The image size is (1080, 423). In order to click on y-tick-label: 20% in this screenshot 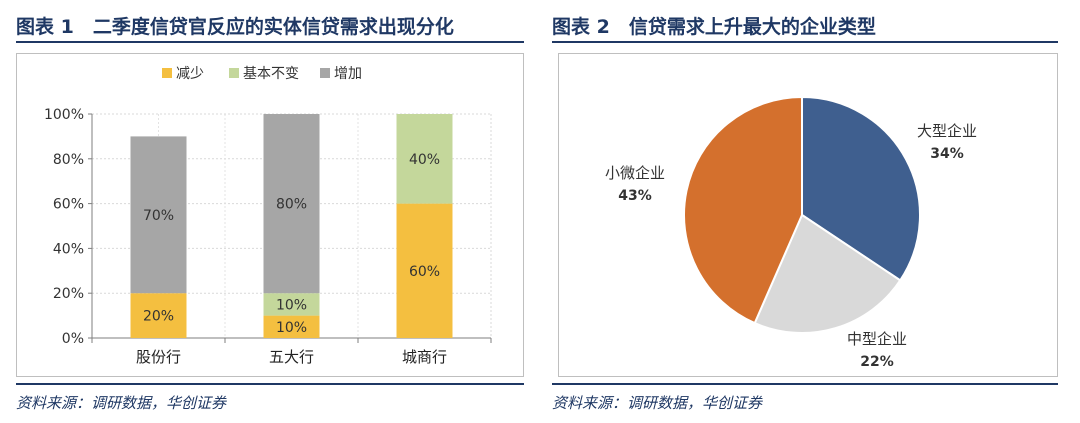, I will do `click(68, 294)`.